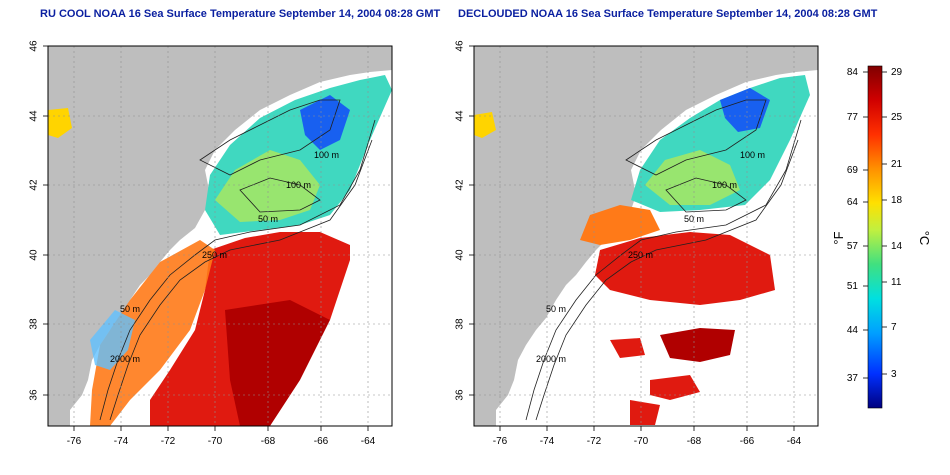  Describe the element at coordinates (277, 363) in the screenshot. I see `left-map-deep-red` at that location.